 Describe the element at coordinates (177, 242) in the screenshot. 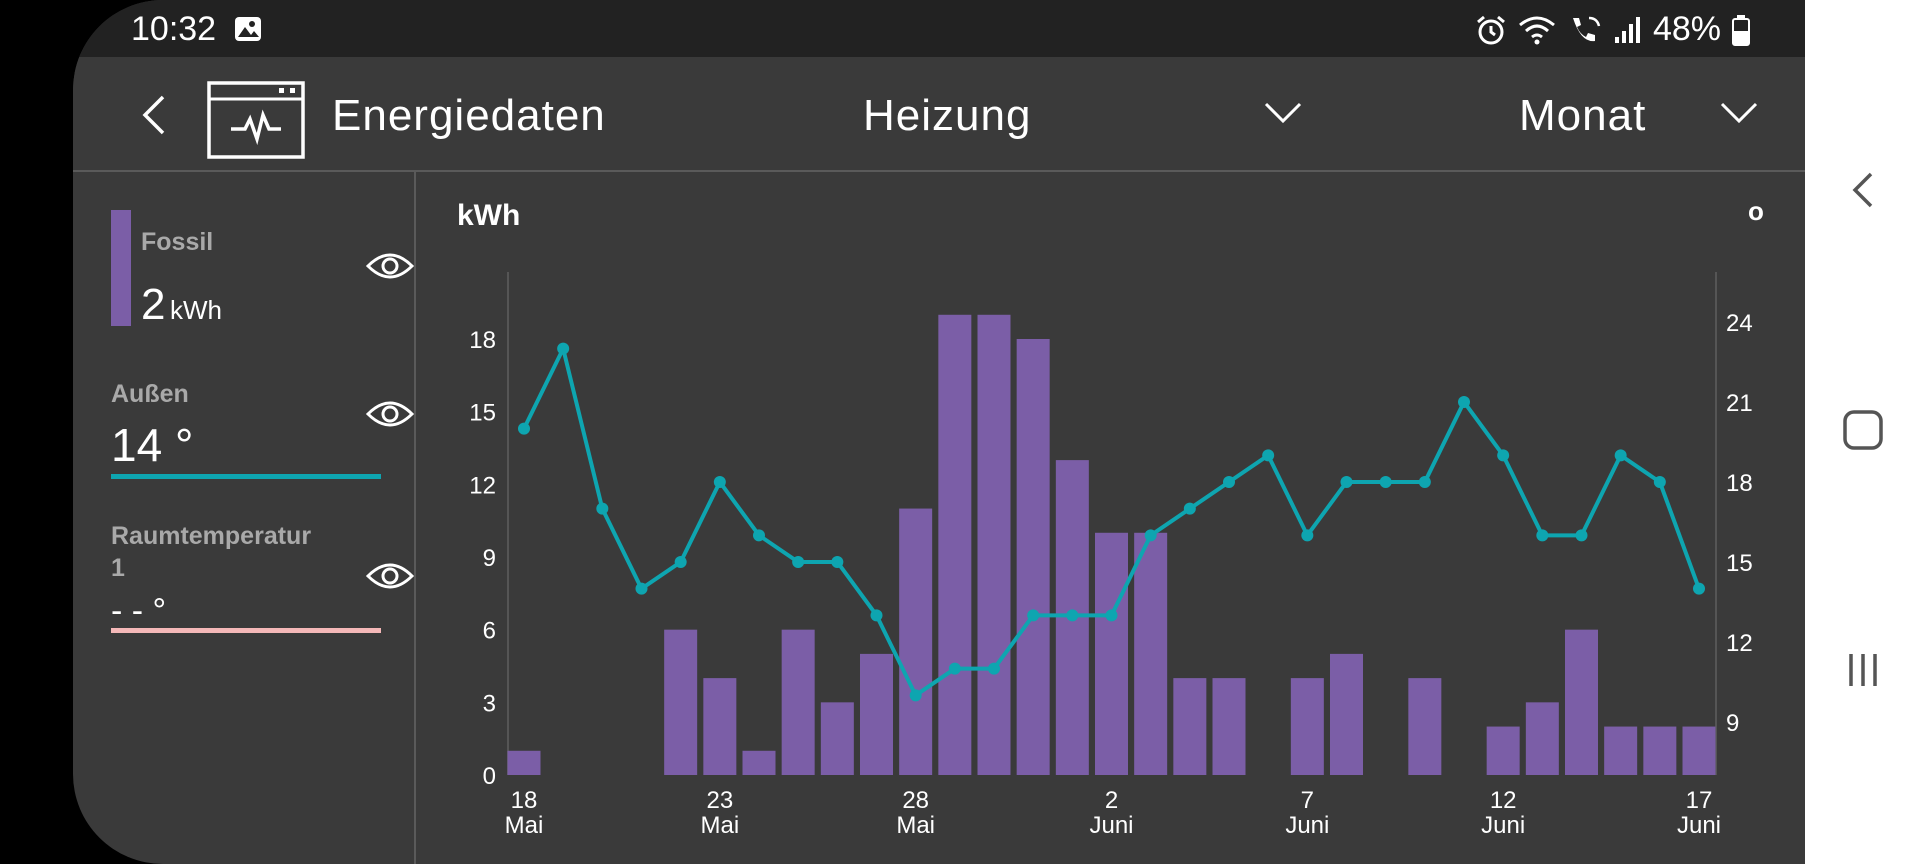

I see `fossil-label: Fossil` at that location.